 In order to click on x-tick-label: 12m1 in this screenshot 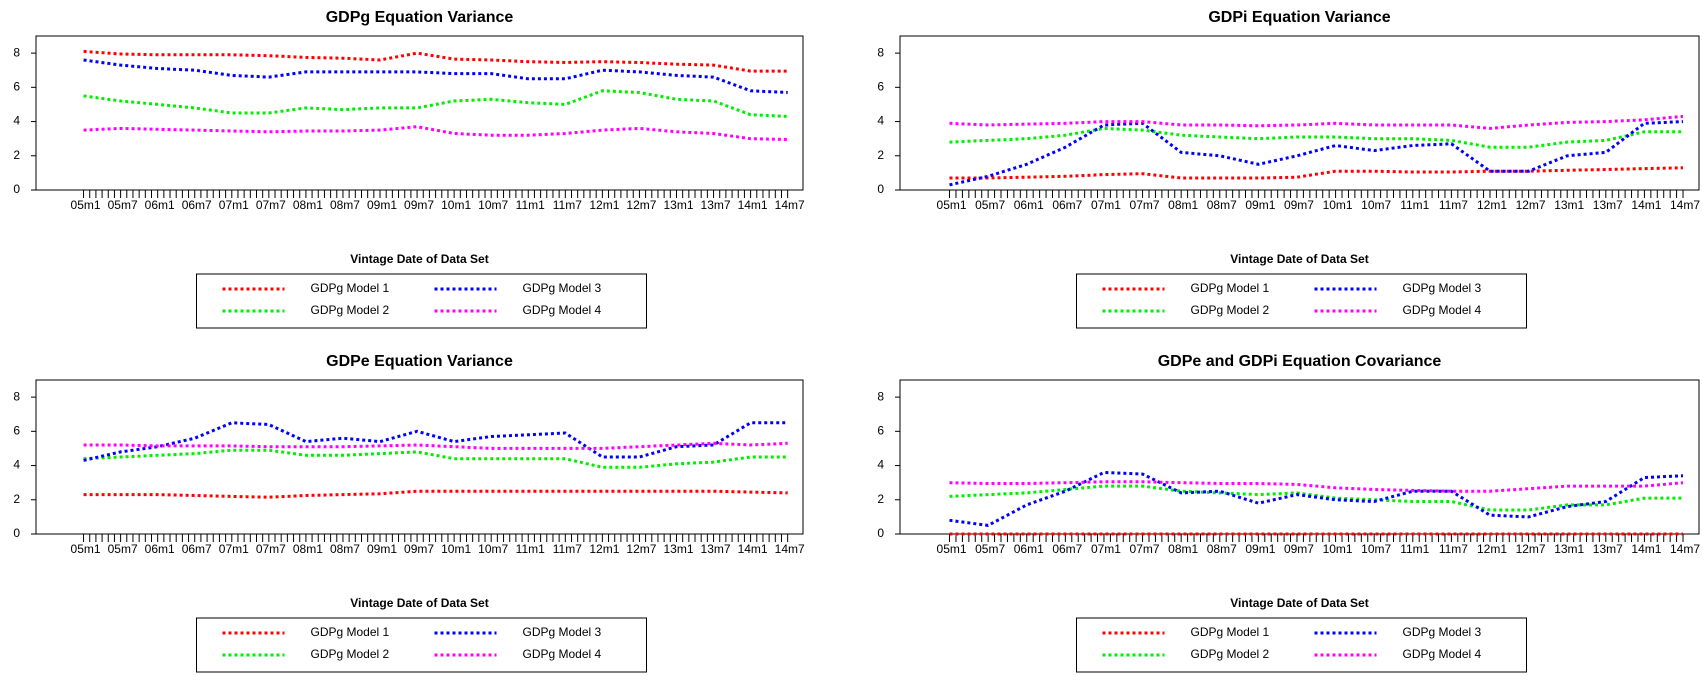, I will do `click(604, 205)`.